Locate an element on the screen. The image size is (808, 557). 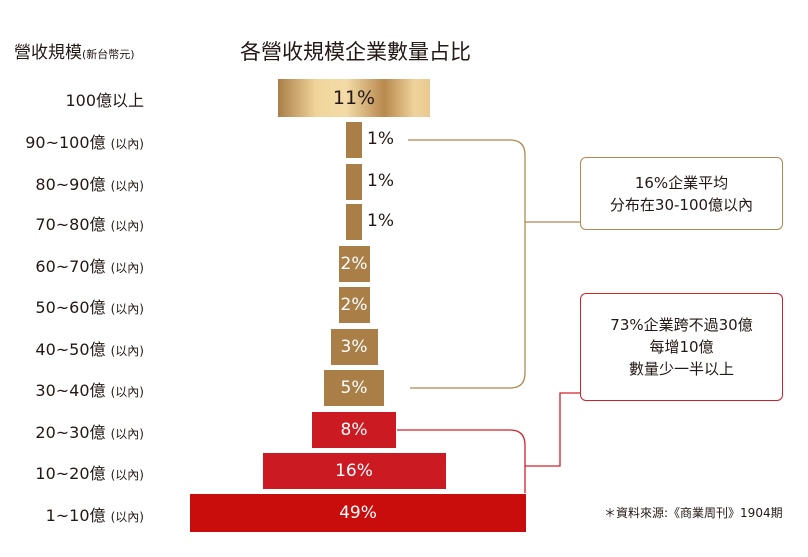
category-label: 70~80億 (以內) is located at coordinates (89, 223).